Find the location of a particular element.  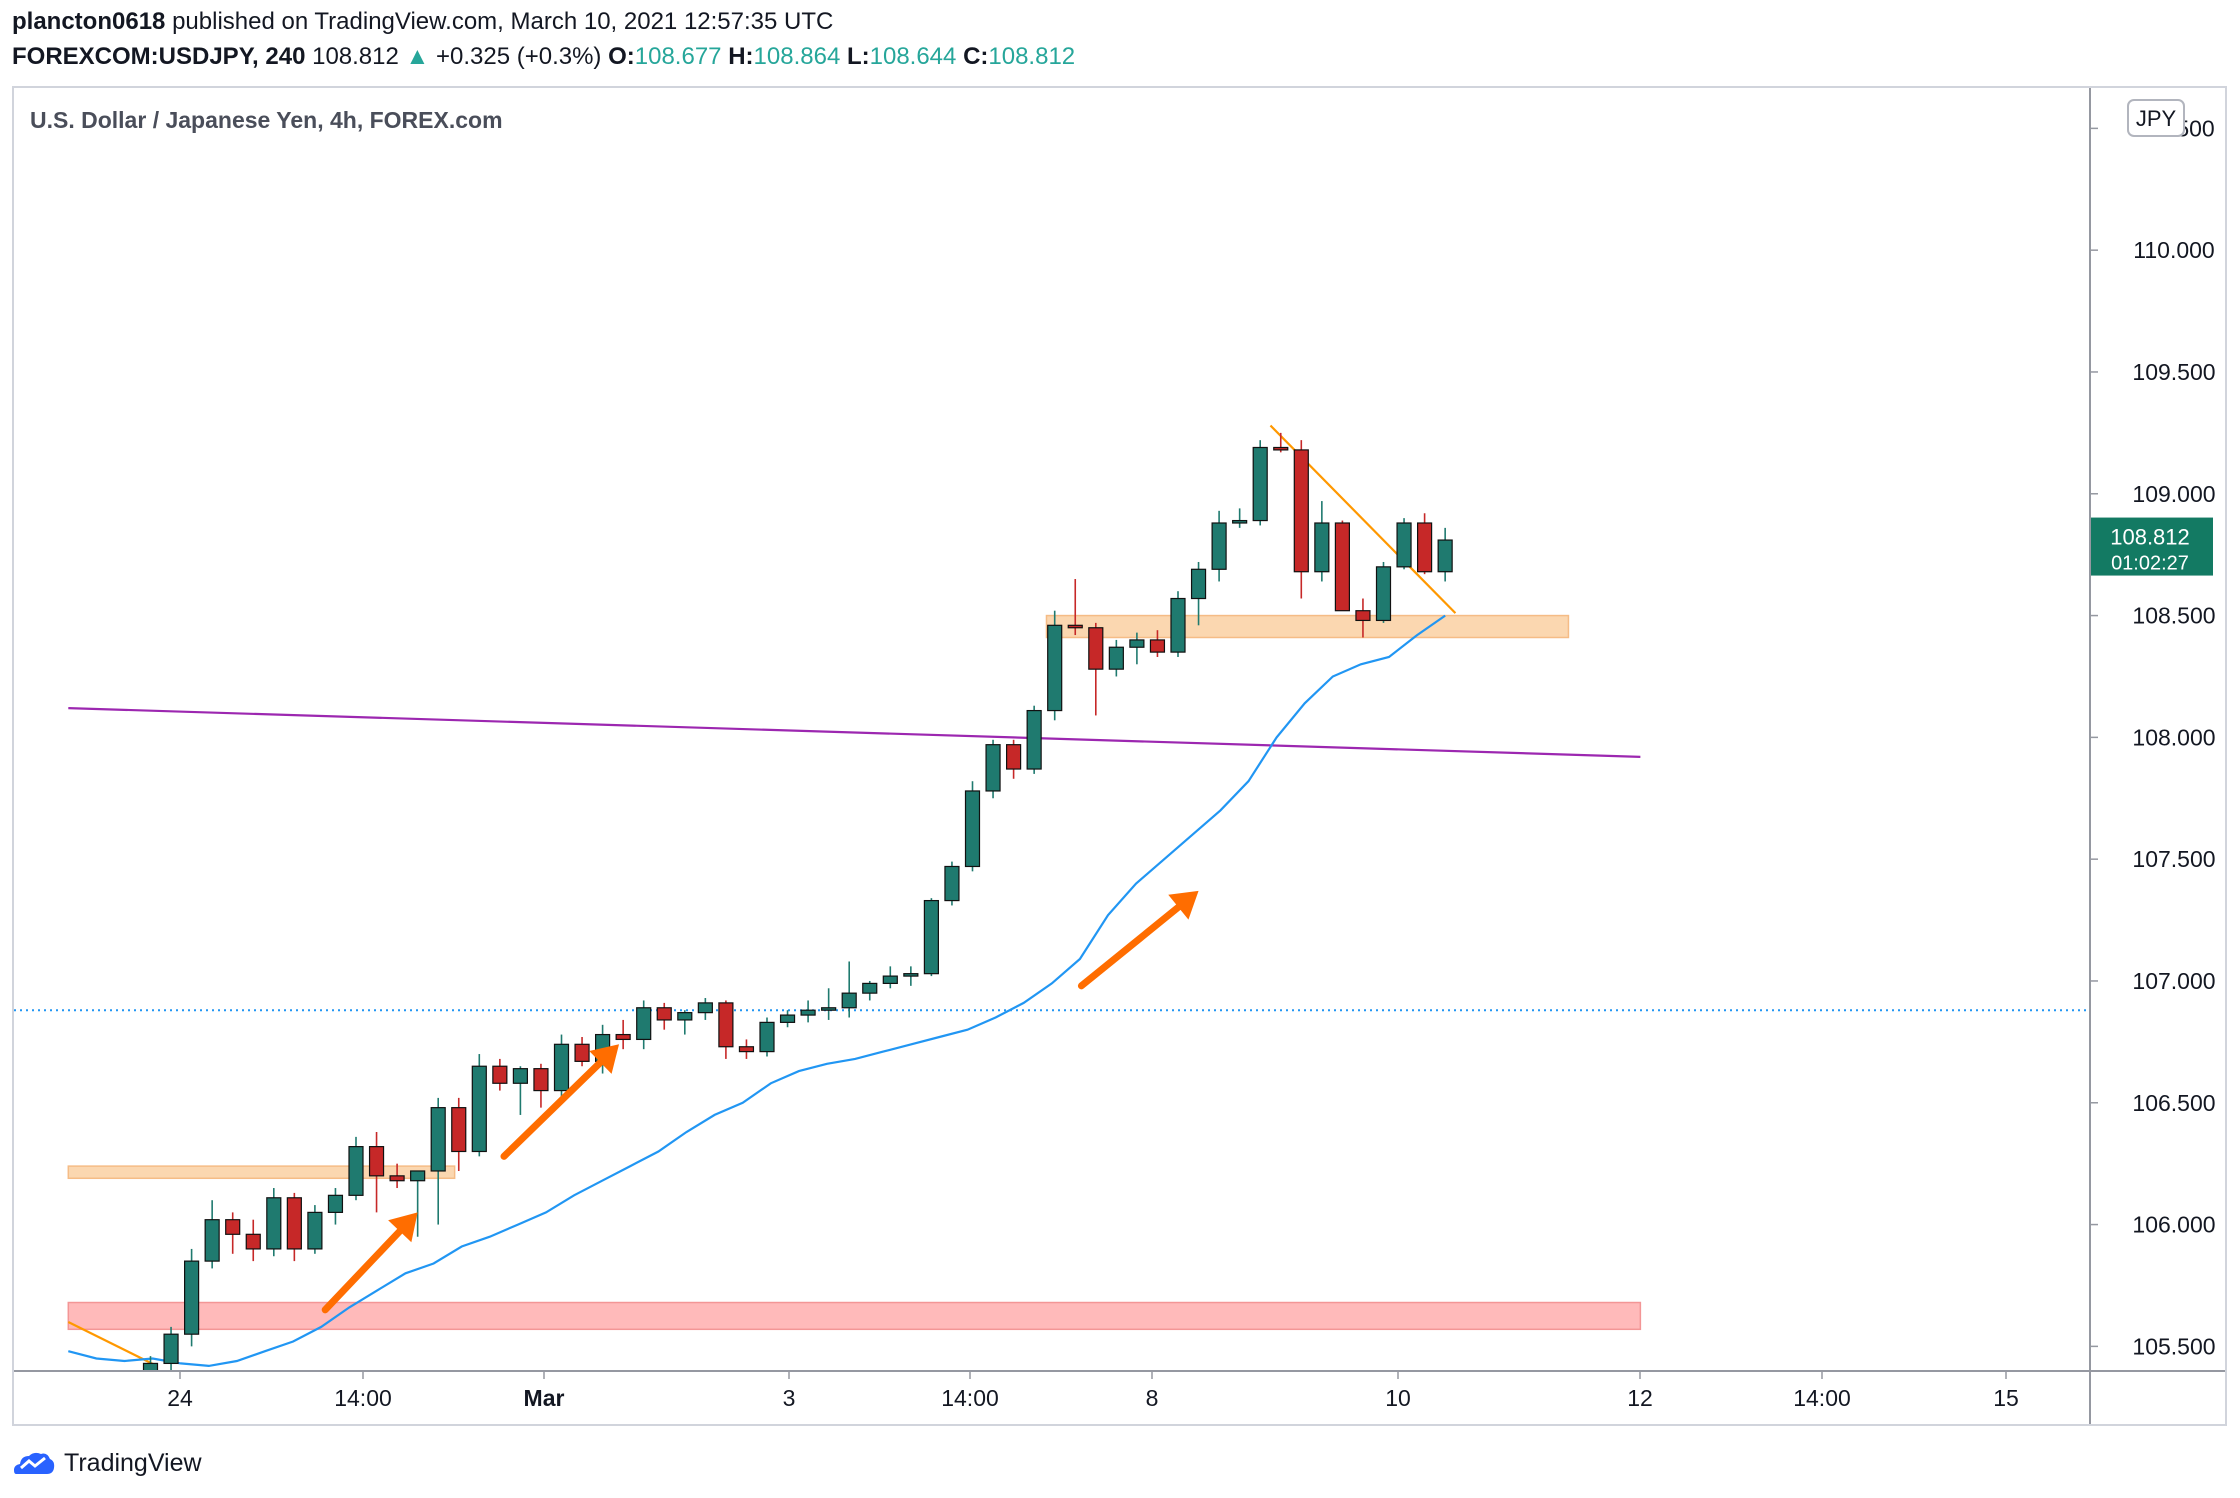

high-value: 108.864 is located at coordinates (797, 56).